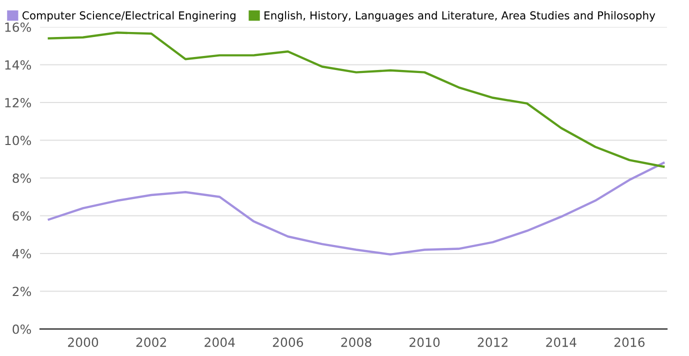  I want to click on y-tick-label: 0%, so click(21, 329).